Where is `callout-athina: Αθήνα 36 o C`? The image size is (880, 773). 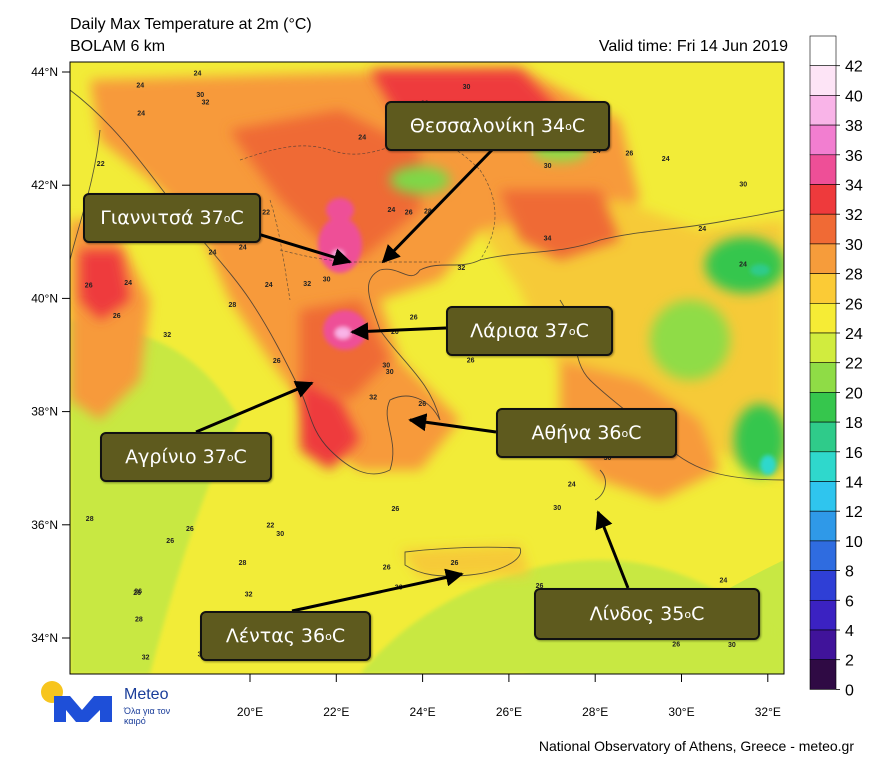 callout-athina: Αθήνα 36 o C is located at coordinates (586, 433).